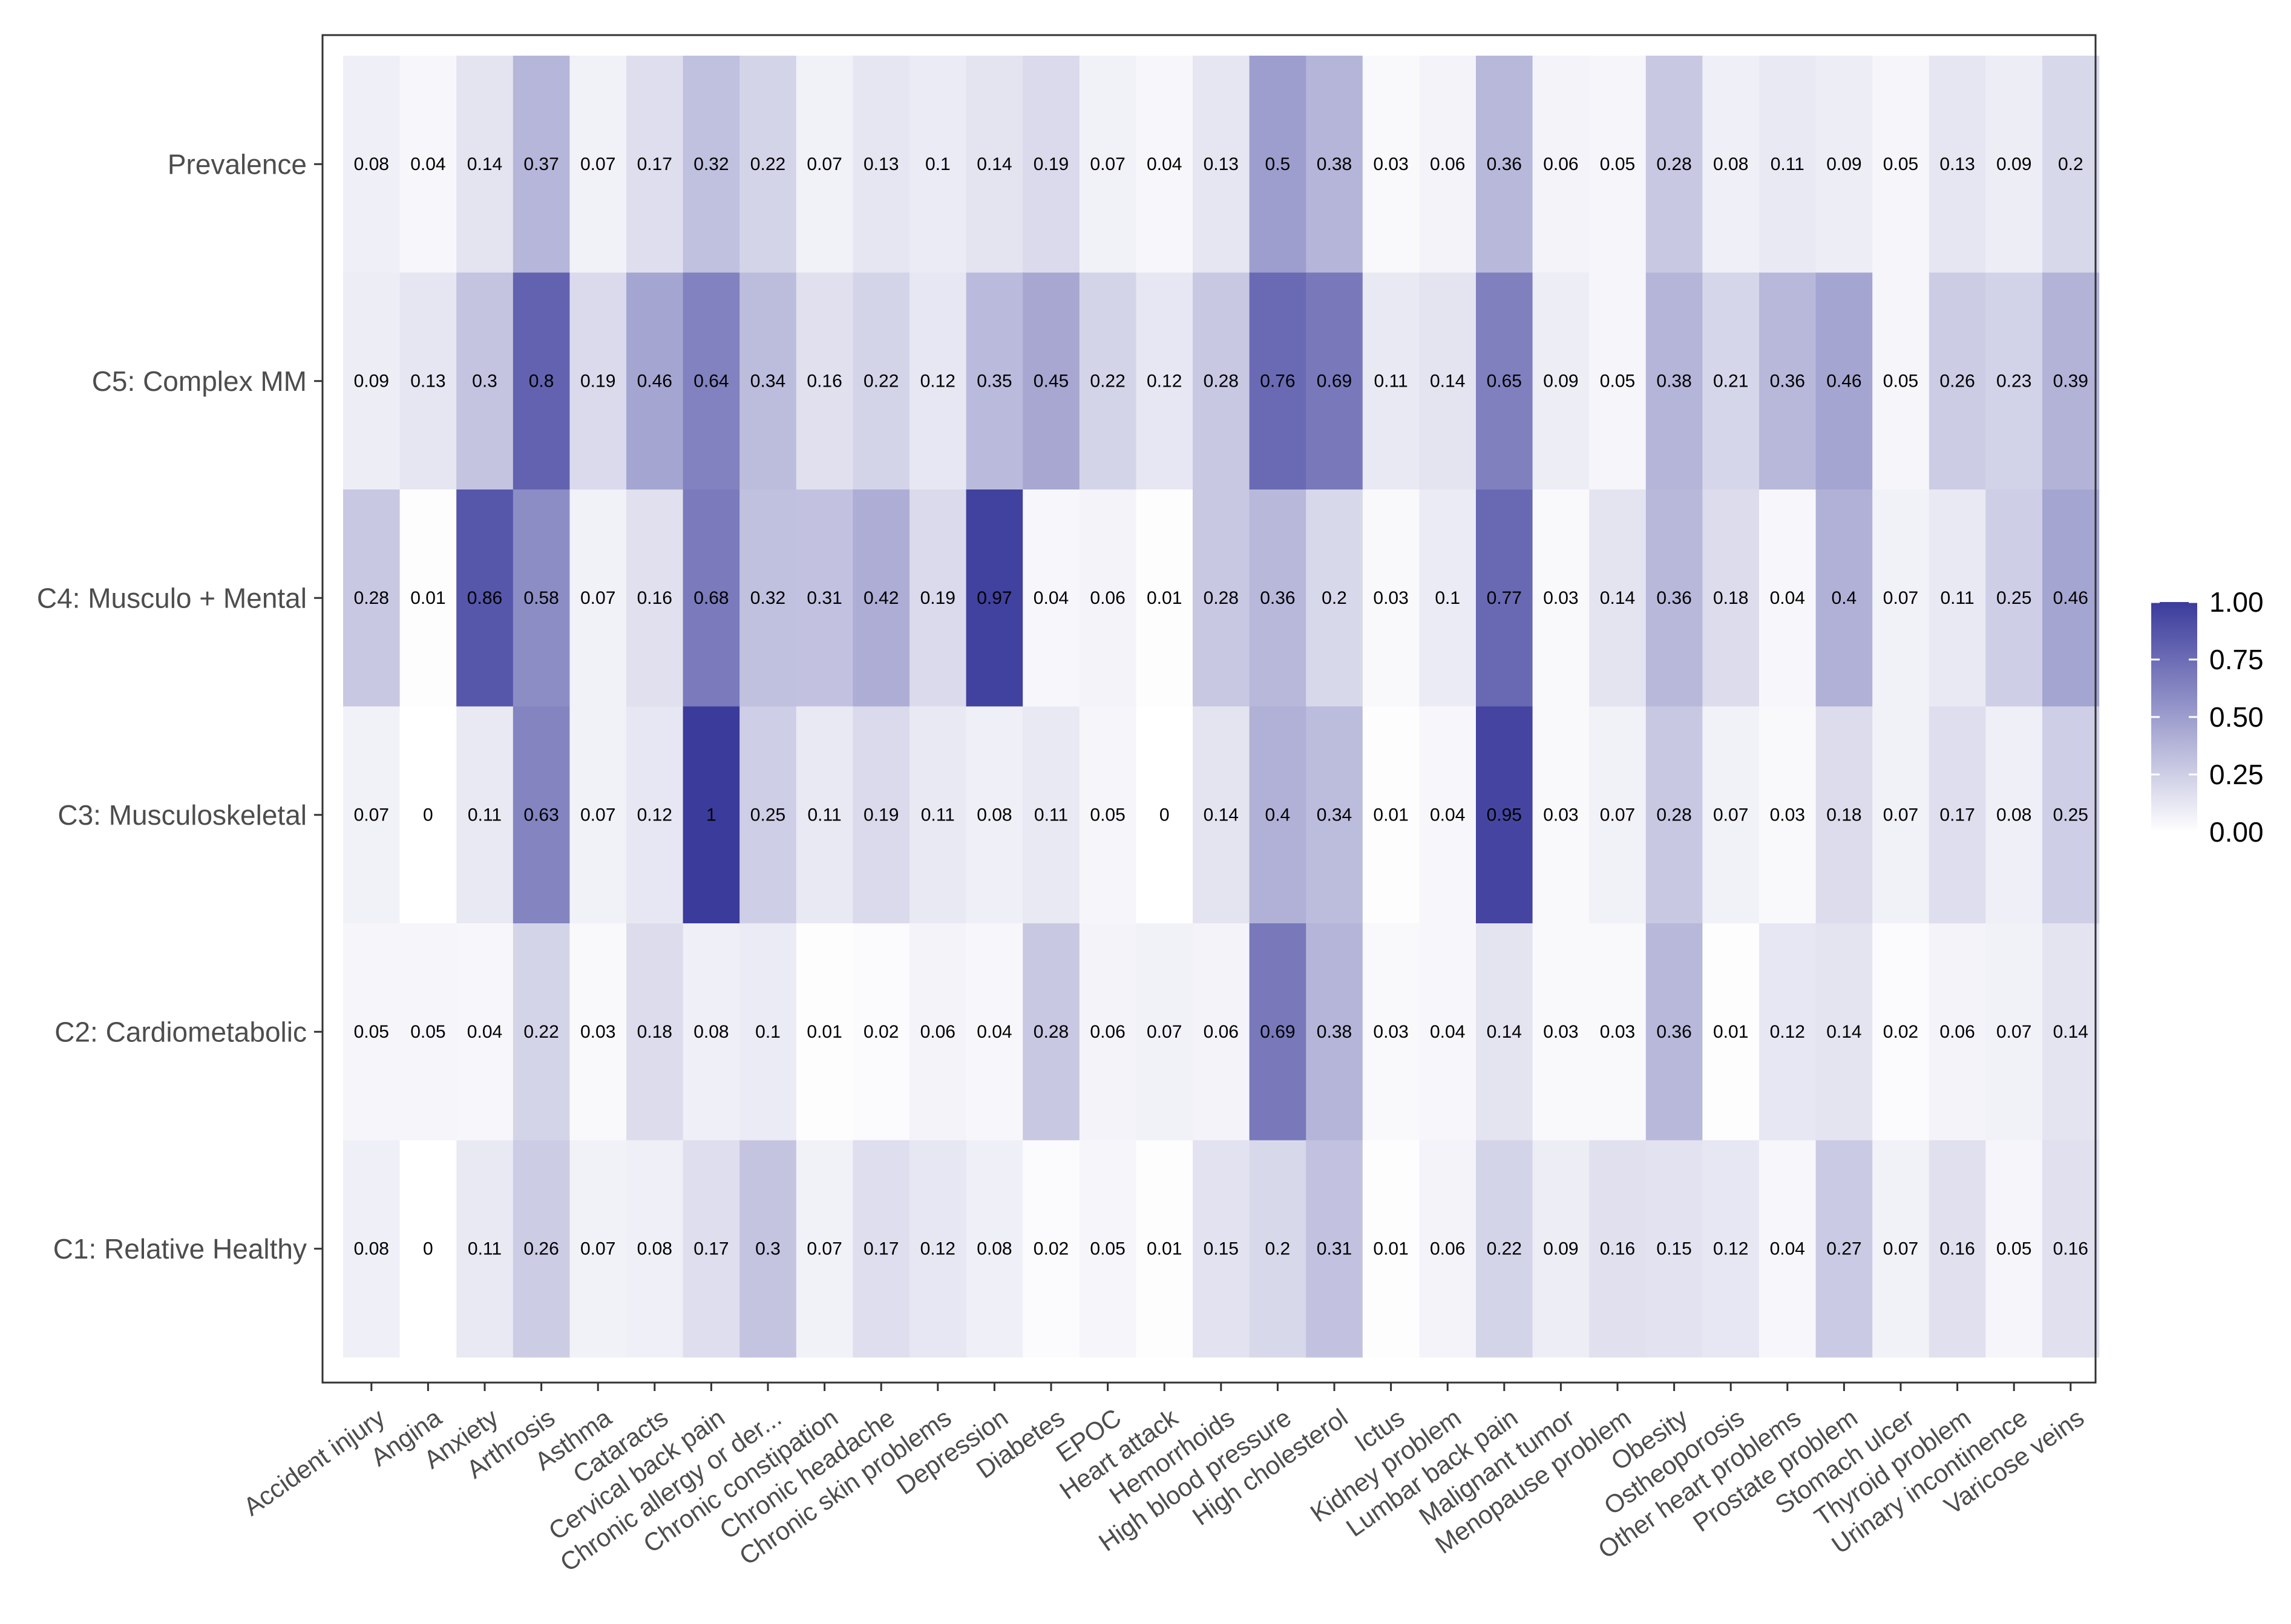 The width and height of the screenshot is (2291, 1624). What do you see at coordinates (768, 1032) in the screenshot?
I see `cell-value-label: 0.1` at bounding box center [768, 1032].